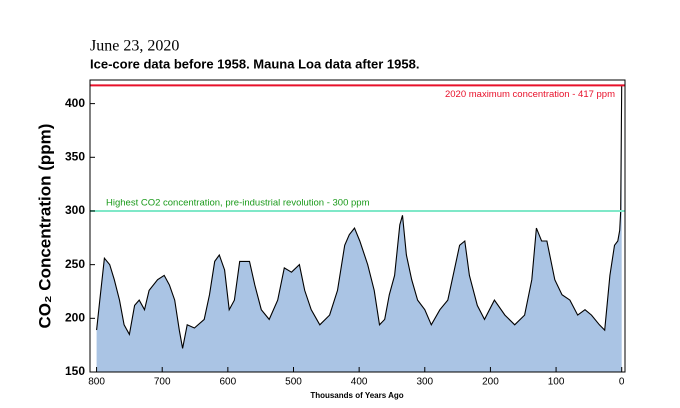 This screenshot has width=680, height=408. What do you see at coordinates (75, 103) in the screenshot?
I see `y-tick-label: 400` at bounding box center [75, 103].